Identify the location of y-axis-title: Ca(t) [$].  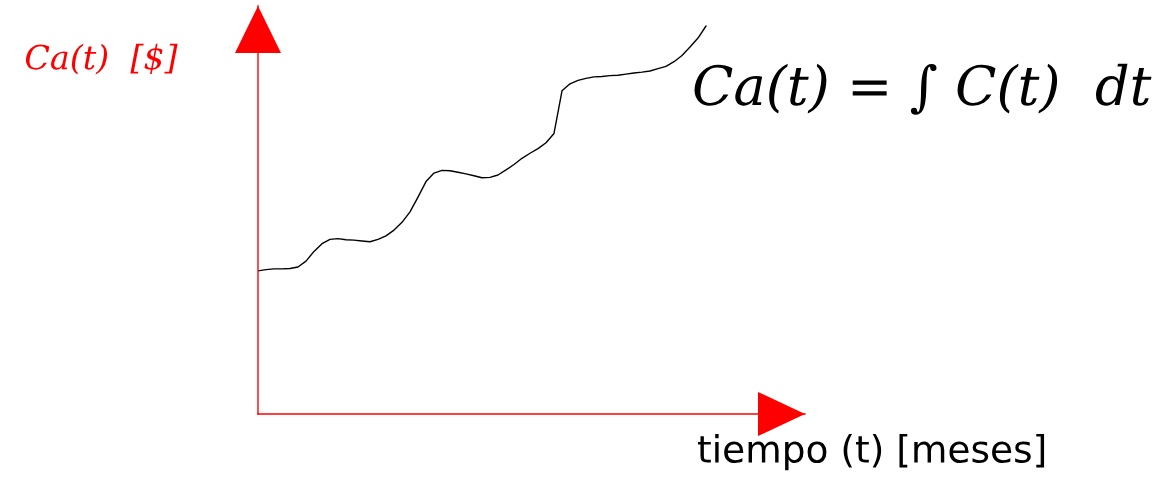
(101, 59).